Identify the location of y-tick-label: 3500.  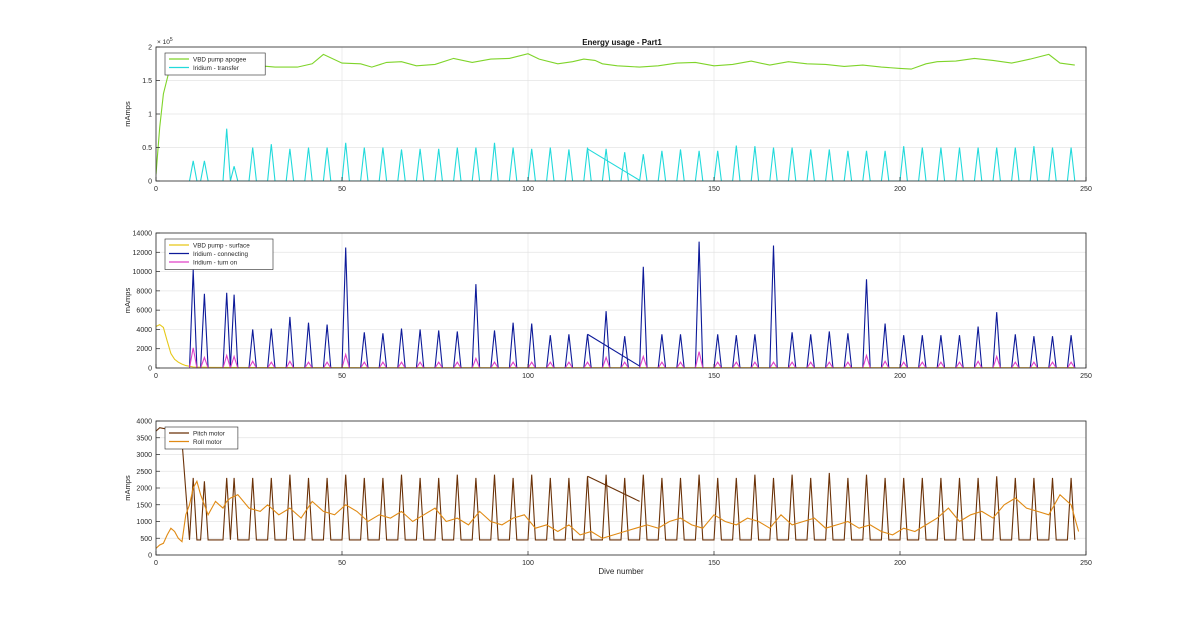
(144, 438).